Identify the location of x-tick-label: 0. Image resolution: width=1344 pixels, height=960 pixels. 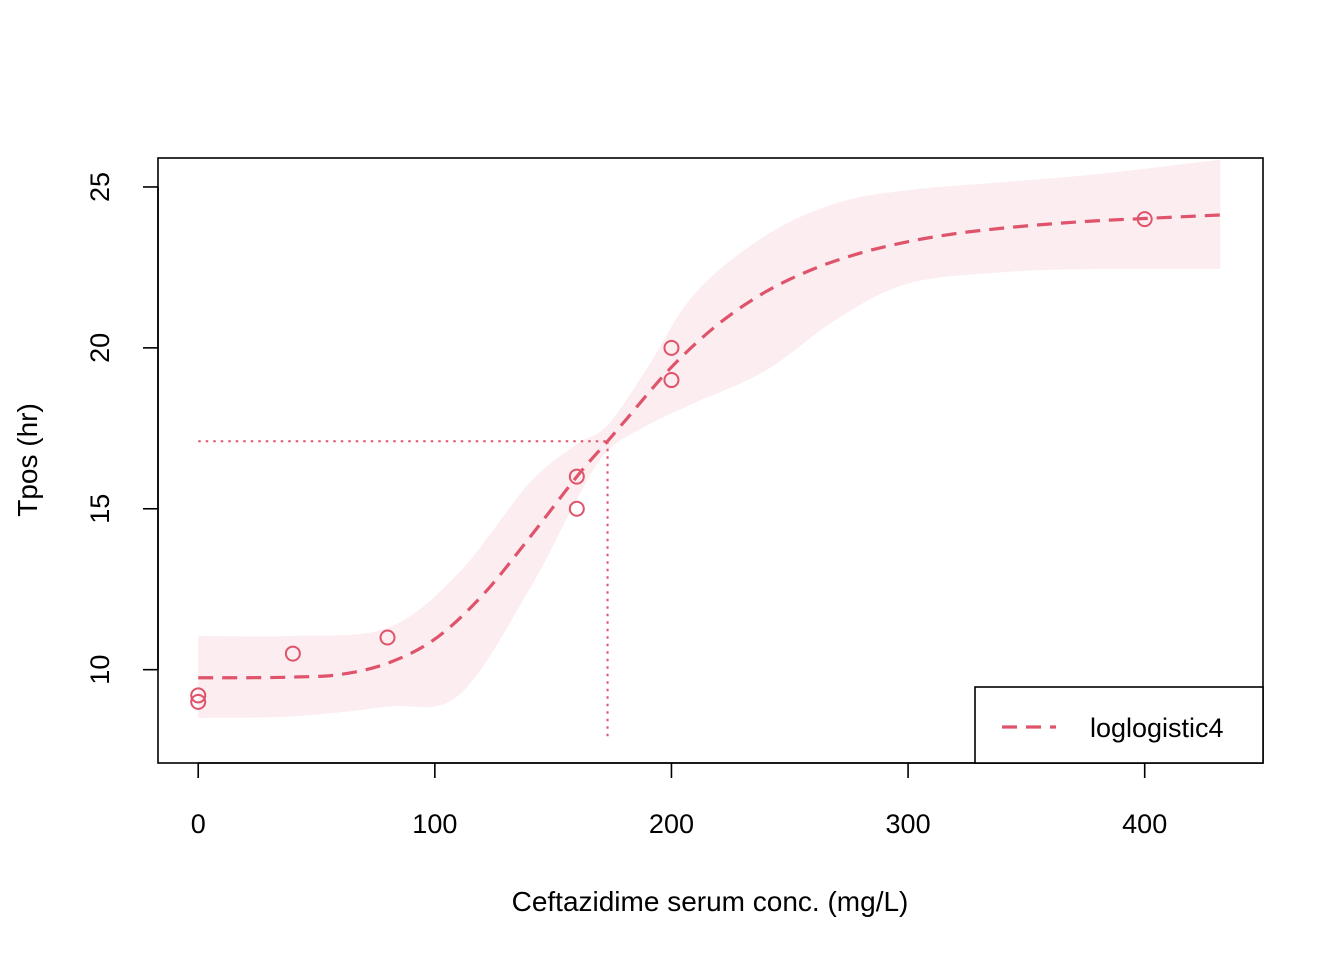
(198, 824).